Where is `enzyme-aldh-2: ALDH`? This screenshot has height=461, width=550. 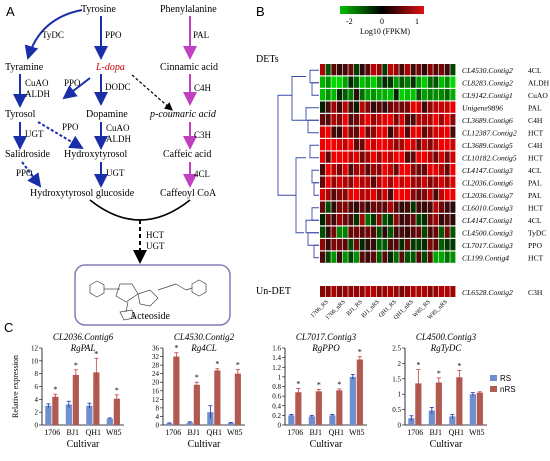 enzyme-aldh-2: ALDH is located at coordinates (118, 139).